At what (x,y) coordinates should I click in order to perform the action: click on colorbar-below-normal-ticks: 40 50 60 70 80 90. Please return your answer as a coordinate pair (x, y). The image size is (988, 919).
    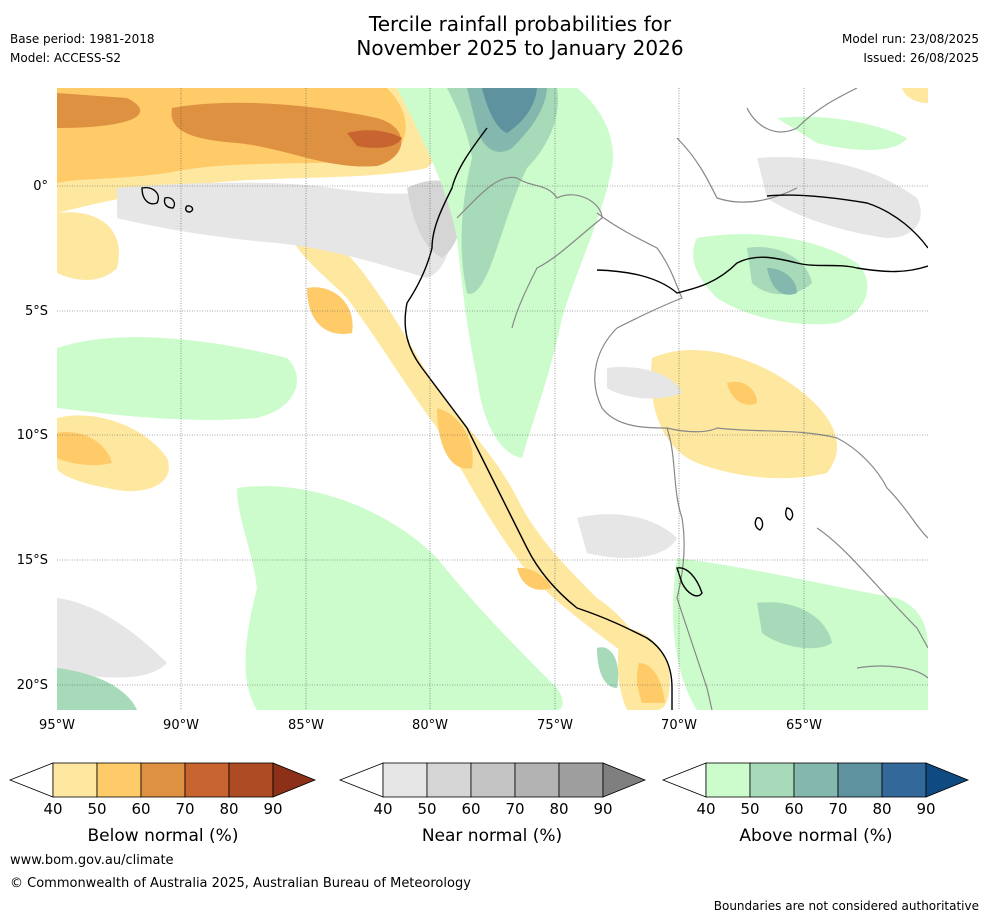
    Looking at the image, I should click on (165, 810).